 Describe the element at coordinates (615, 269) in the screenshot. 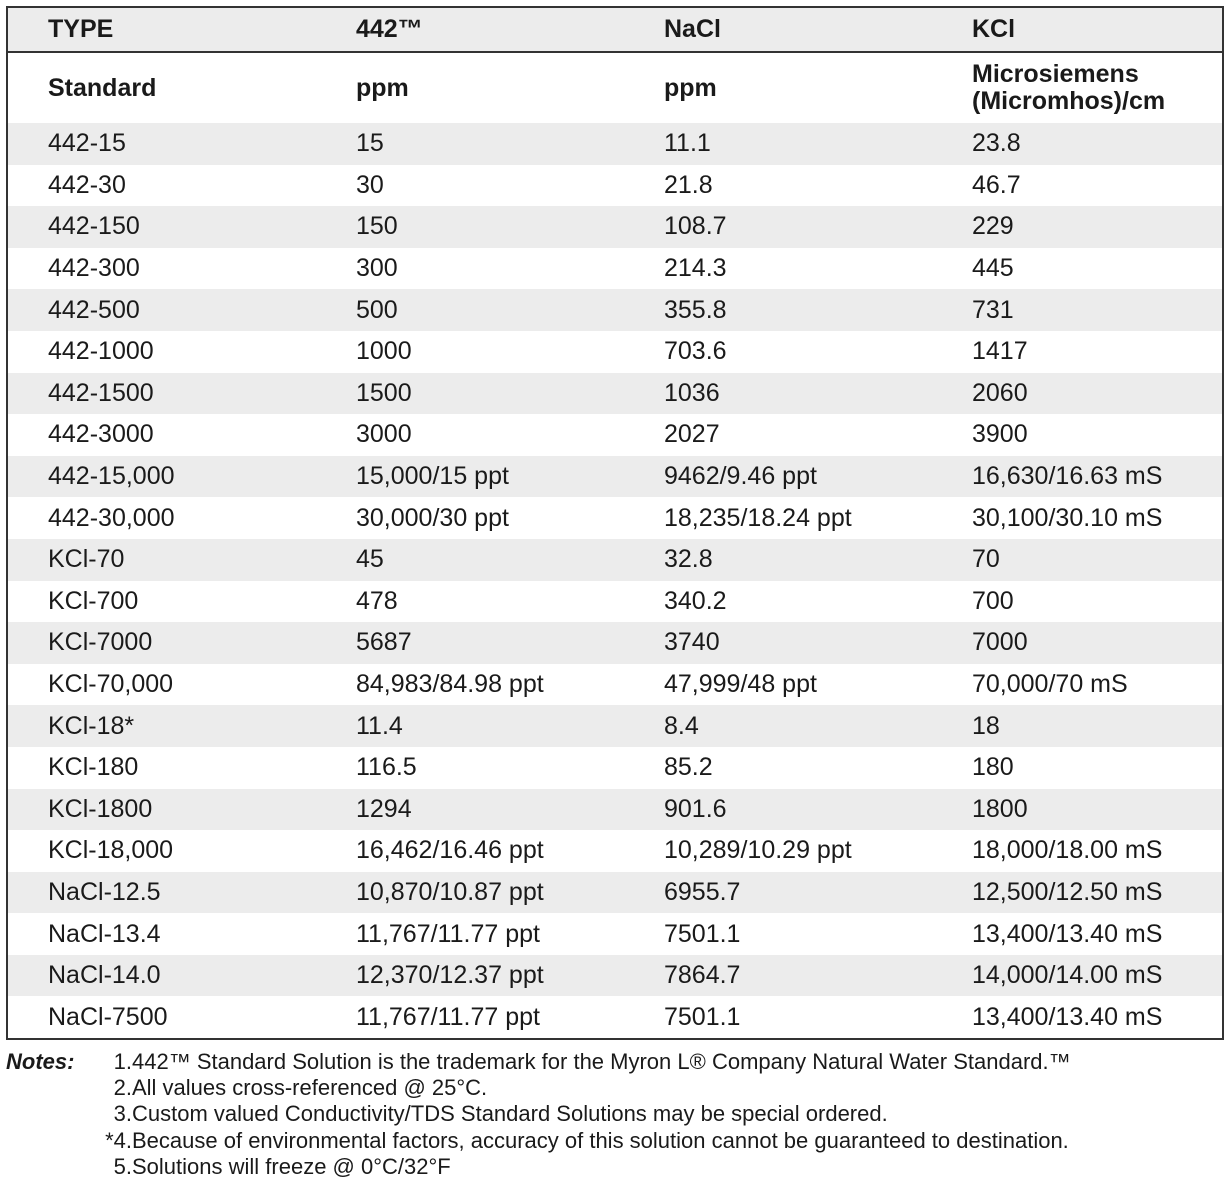

I see `table-row: 442-300 300 214.3 445` at that location.